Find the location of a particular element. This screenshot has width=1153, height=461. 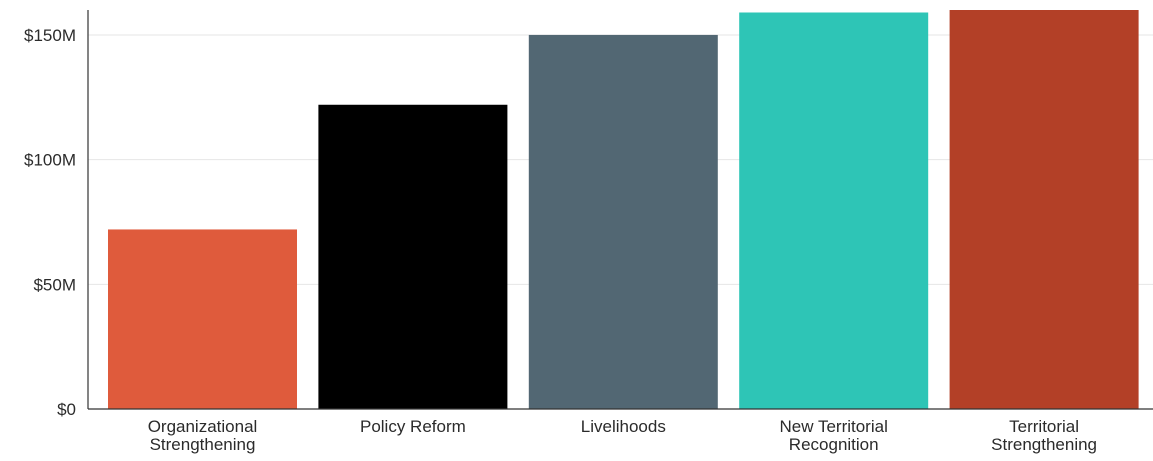

y-tick-label: $150M is located at coordinates (50, 35).